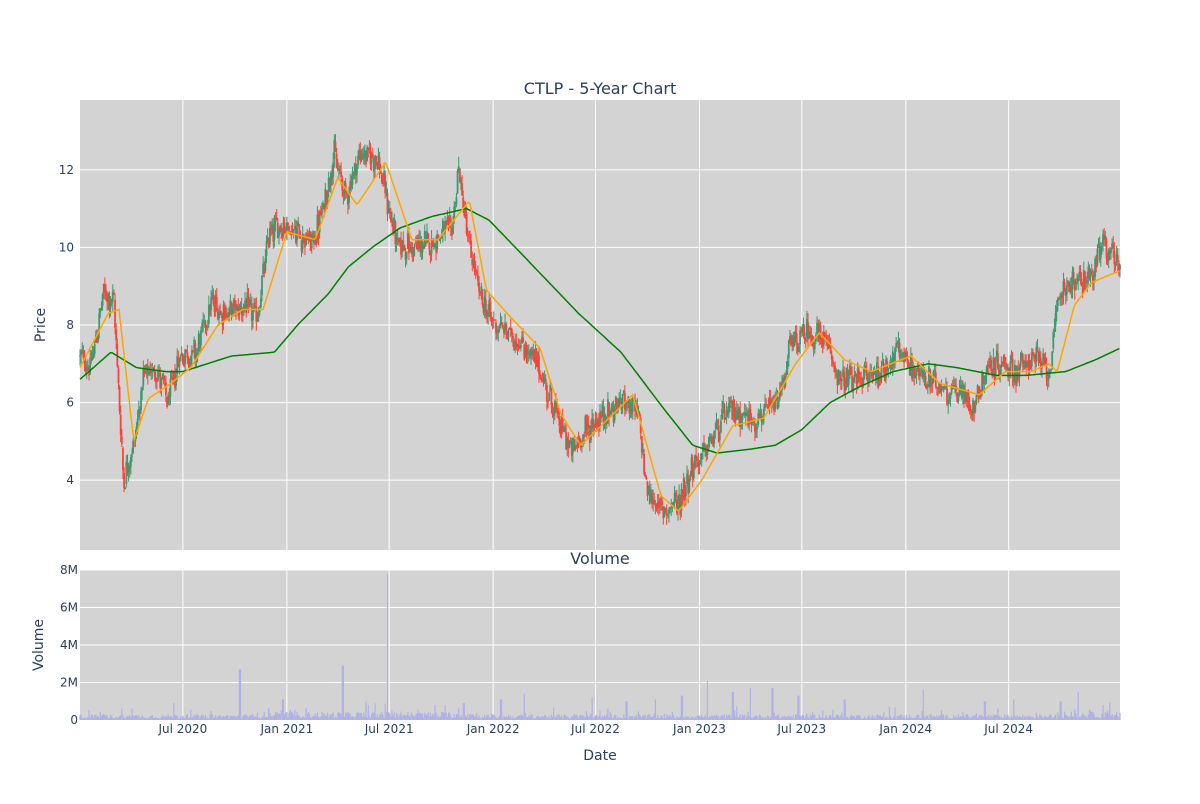  I want to click on volume-y-tick-label: 8M, so click(69, 570).